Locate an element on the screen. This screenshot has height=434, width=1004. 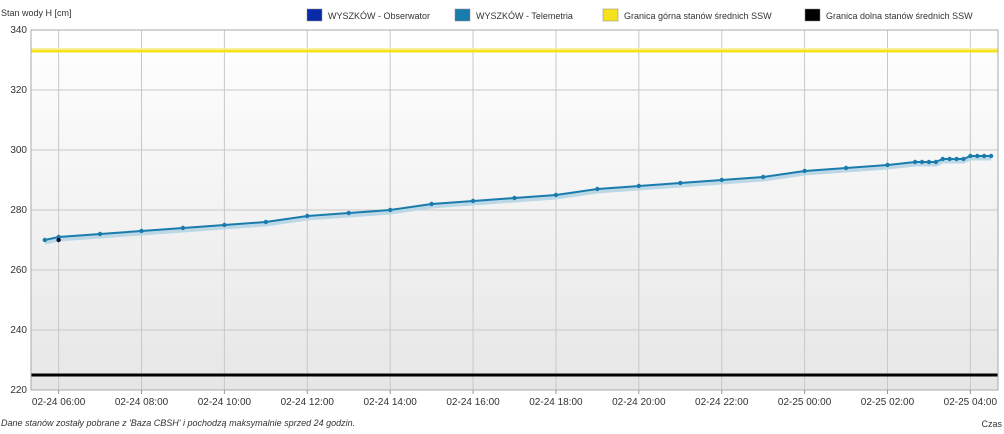
y-axis: 220 240 260 280 300 320 340 is located at coordinates (18, 210).